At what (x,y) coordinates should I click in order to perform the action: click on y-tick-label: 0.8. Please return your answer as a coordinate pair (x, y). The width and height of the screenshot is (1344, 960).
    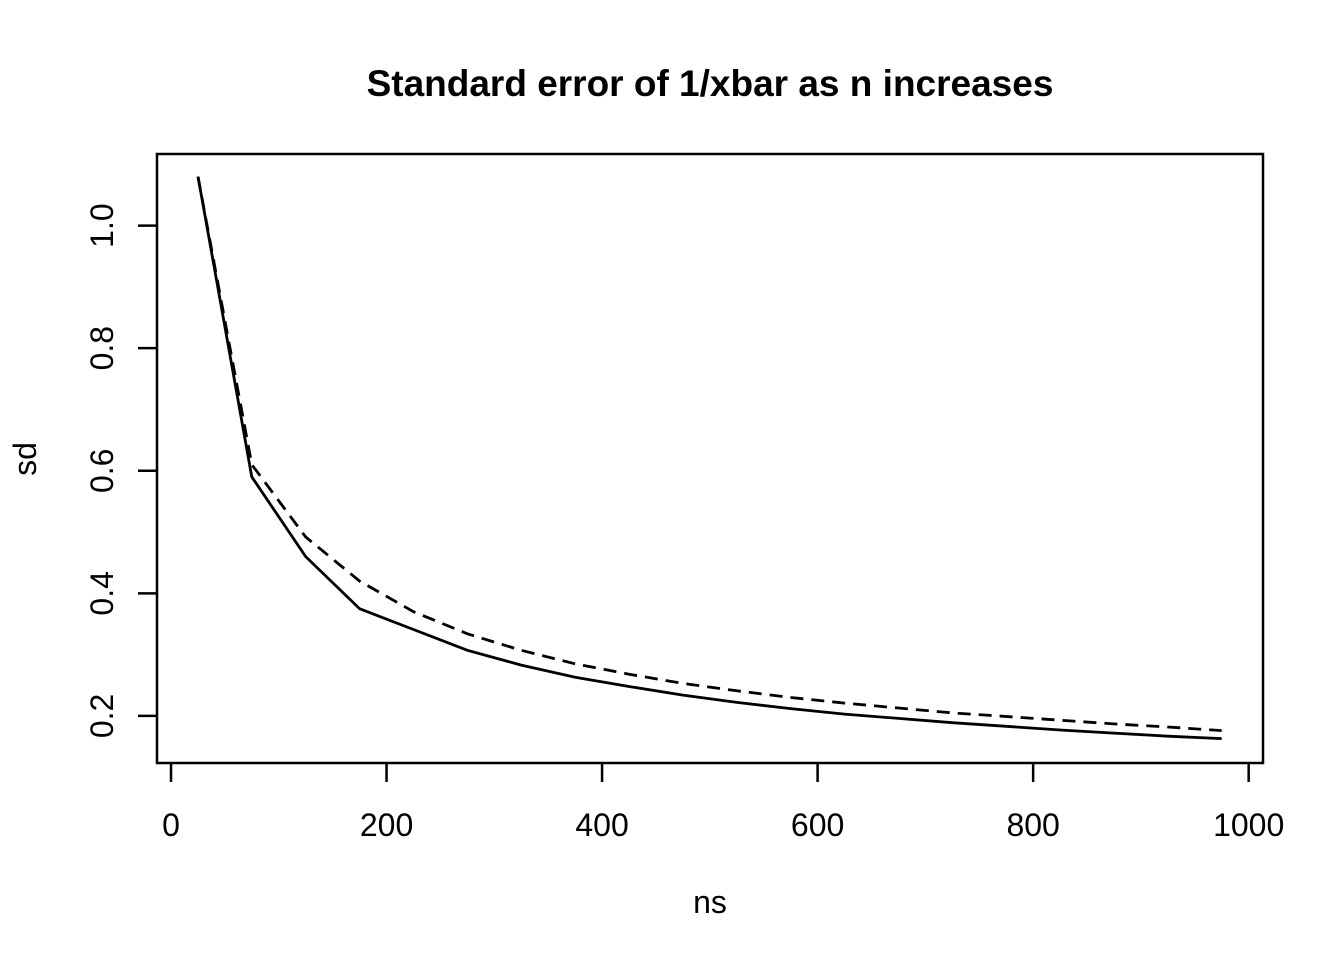
    Looking at the image, I should click on (102, 348).